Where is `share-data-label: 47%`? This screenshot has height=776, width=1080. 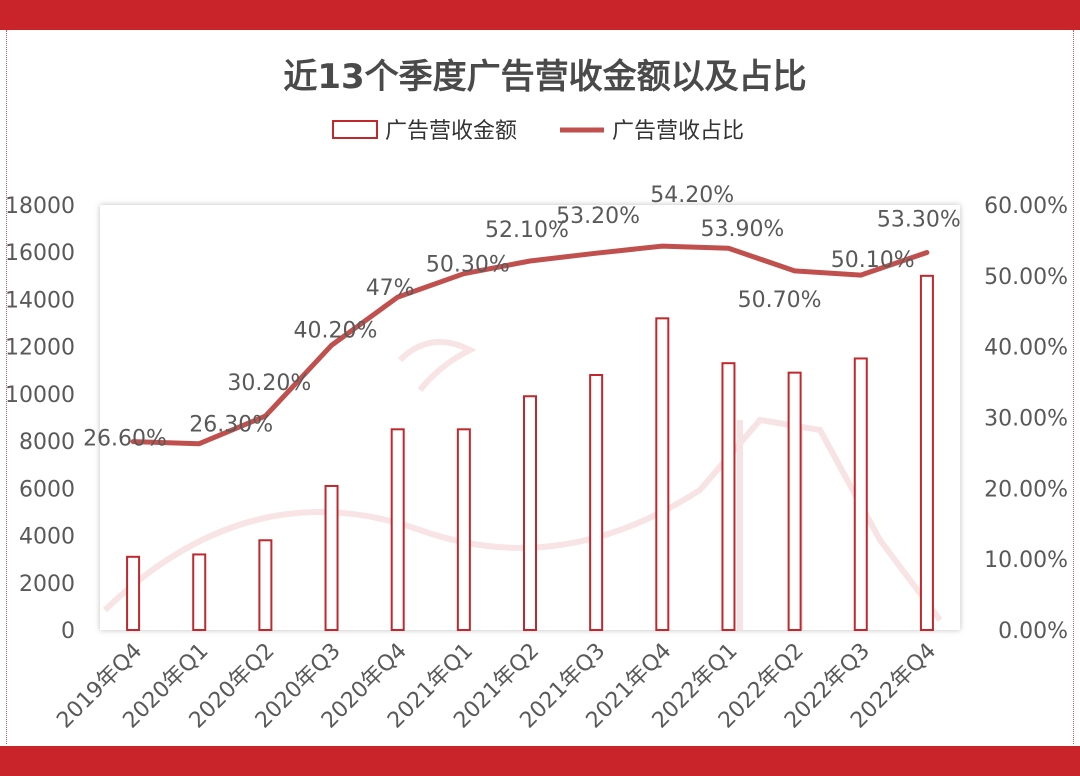
share-data-label: 47% is located at coordinates (390, 288).